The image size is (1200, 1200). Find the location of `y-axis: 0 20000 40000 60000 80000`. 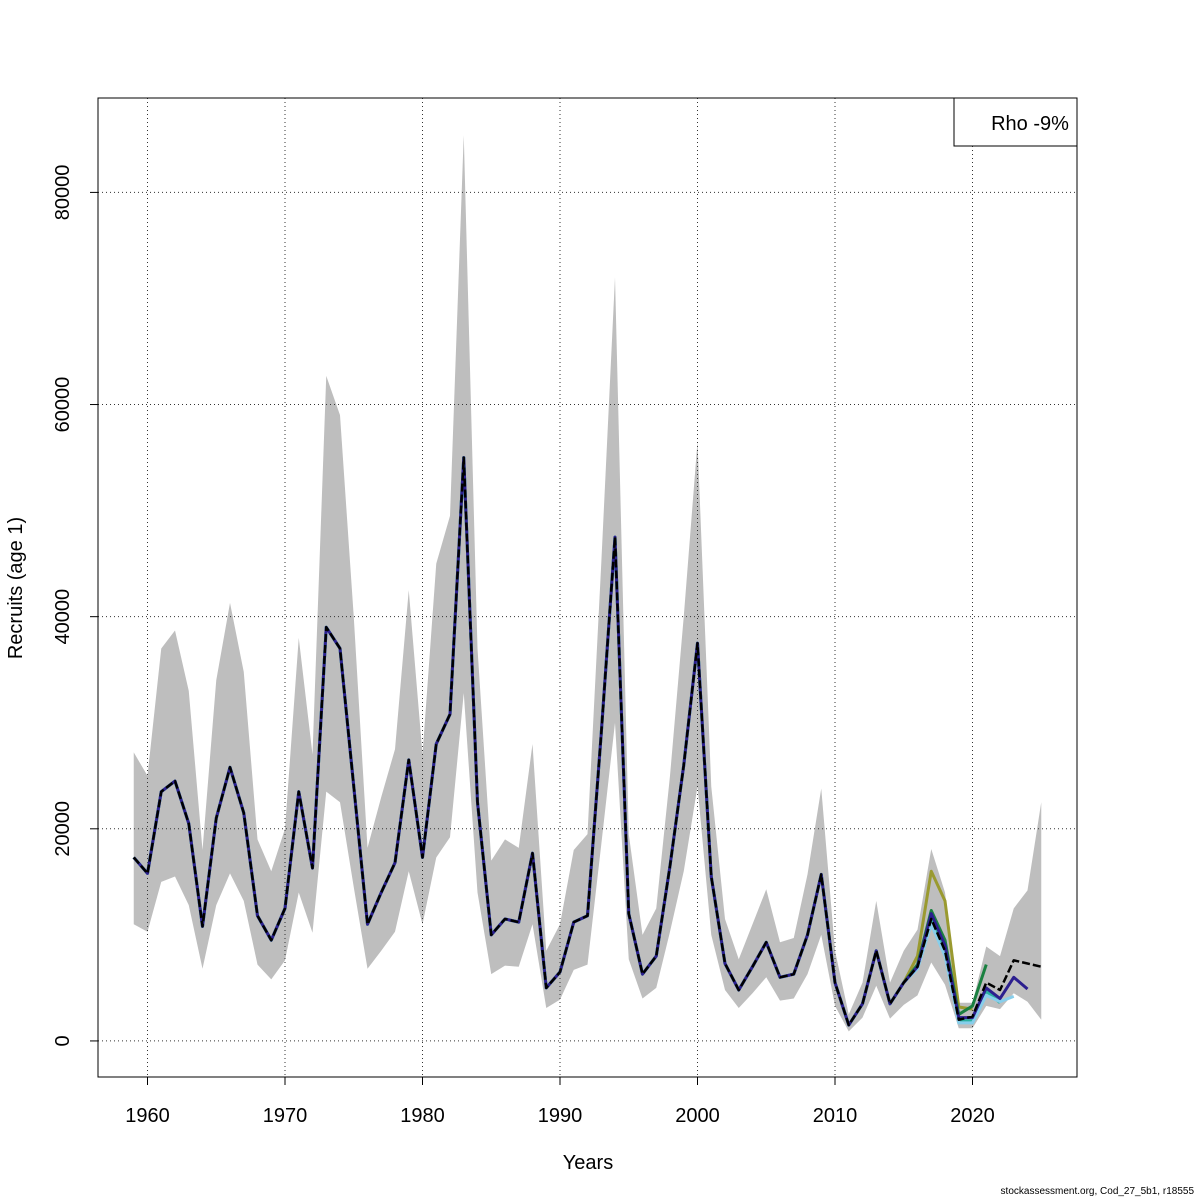

y-axis: 0 20000 40000 60000 80000 is located at coordinates (75, 605).